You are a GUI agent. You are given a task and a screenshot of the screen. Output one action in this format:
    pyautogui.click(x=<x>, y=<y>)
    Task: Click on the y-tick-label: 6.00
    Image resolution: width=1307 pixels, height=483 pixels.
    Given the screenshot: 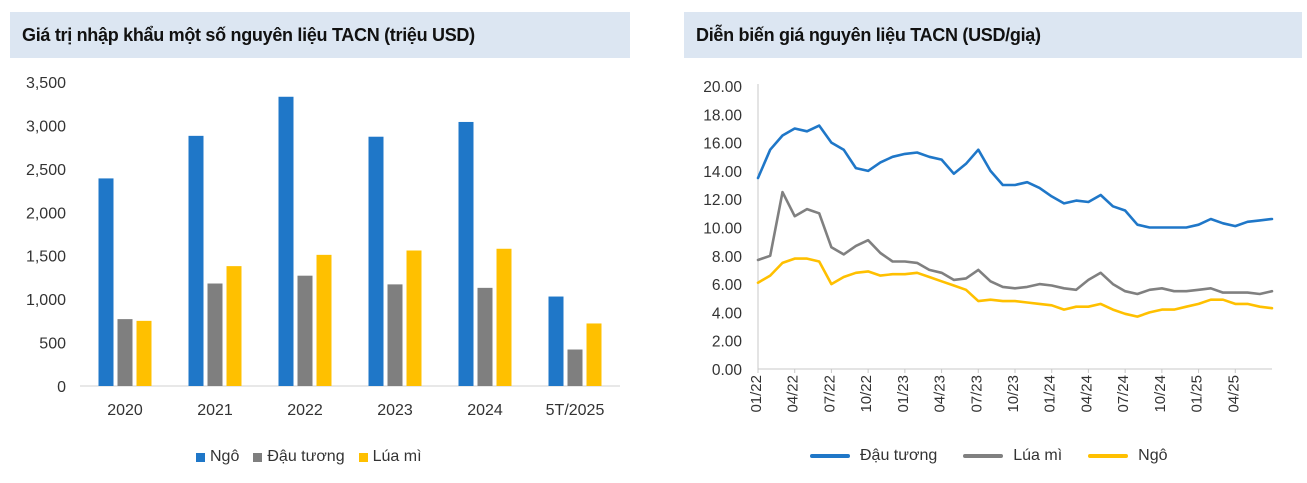 What is the action you would take?
    pyautogui.click(x=727, y=285)
    